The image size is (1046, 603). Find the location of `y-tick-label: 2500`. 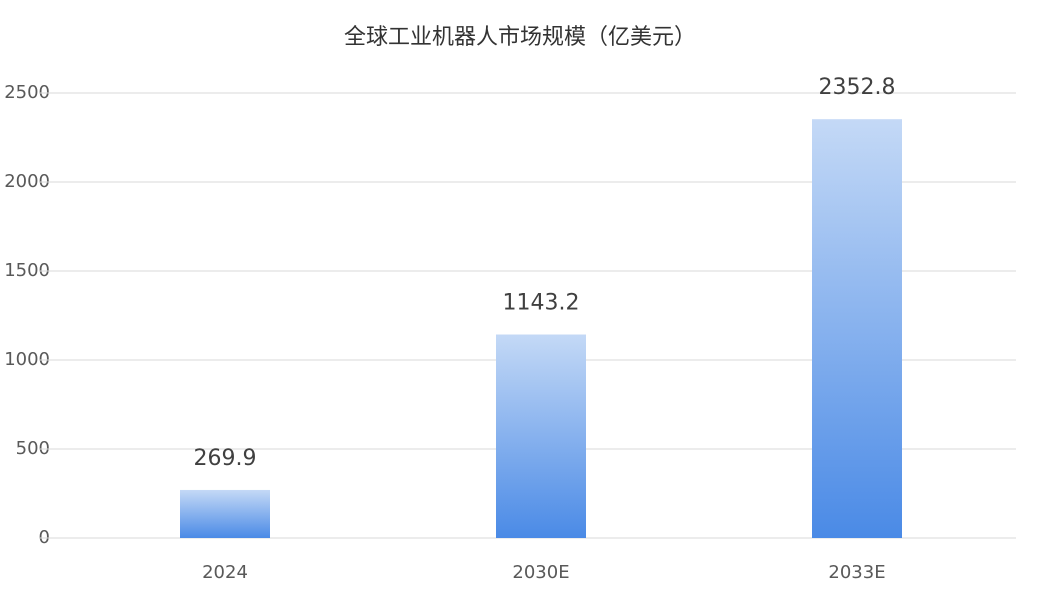

y-tick-label: 2500 is located at coordinates (27, 92).